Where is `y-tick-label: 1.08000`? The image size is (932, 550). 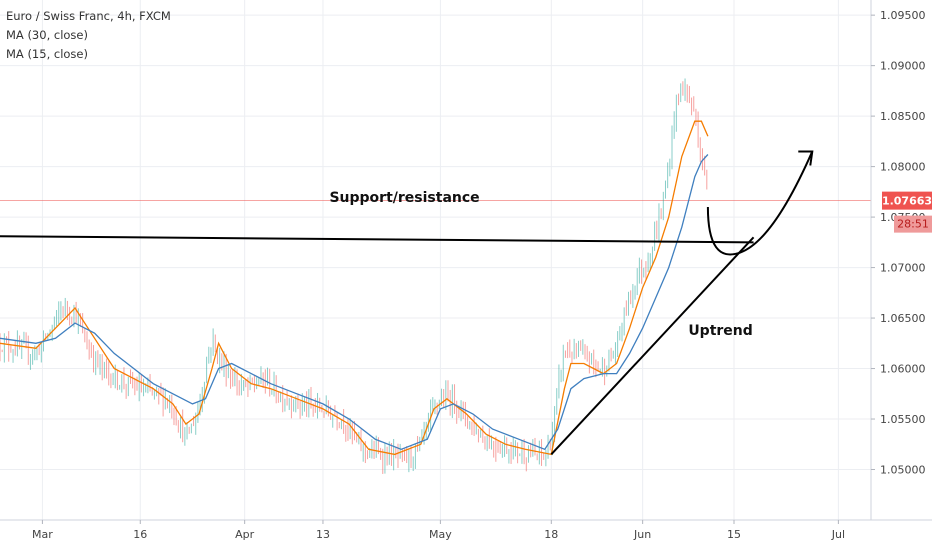 y-tick-label: 1.08000 is located at coordinates (903, 167).